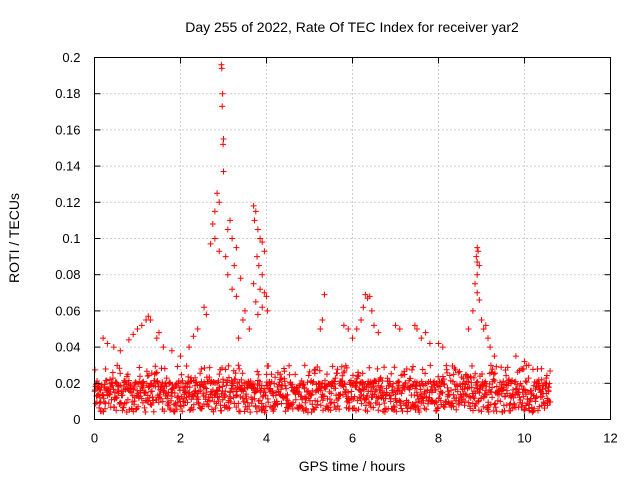 The height and width of the screenshot is (480, 640). Describe the element at coordinates (14, 238) in the screenshot. I see `y-axis-label: ROTI / TECUs` at that location.